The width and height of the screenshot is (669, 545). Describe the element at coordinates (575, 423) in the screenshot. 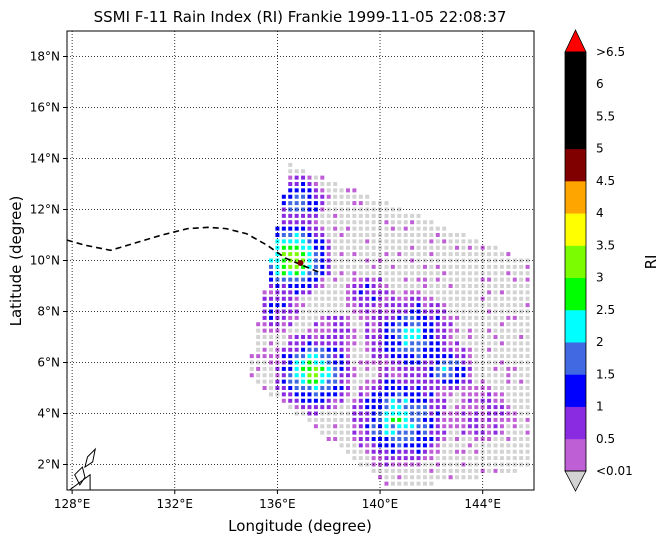

I see `colorbar-bin` at that location.